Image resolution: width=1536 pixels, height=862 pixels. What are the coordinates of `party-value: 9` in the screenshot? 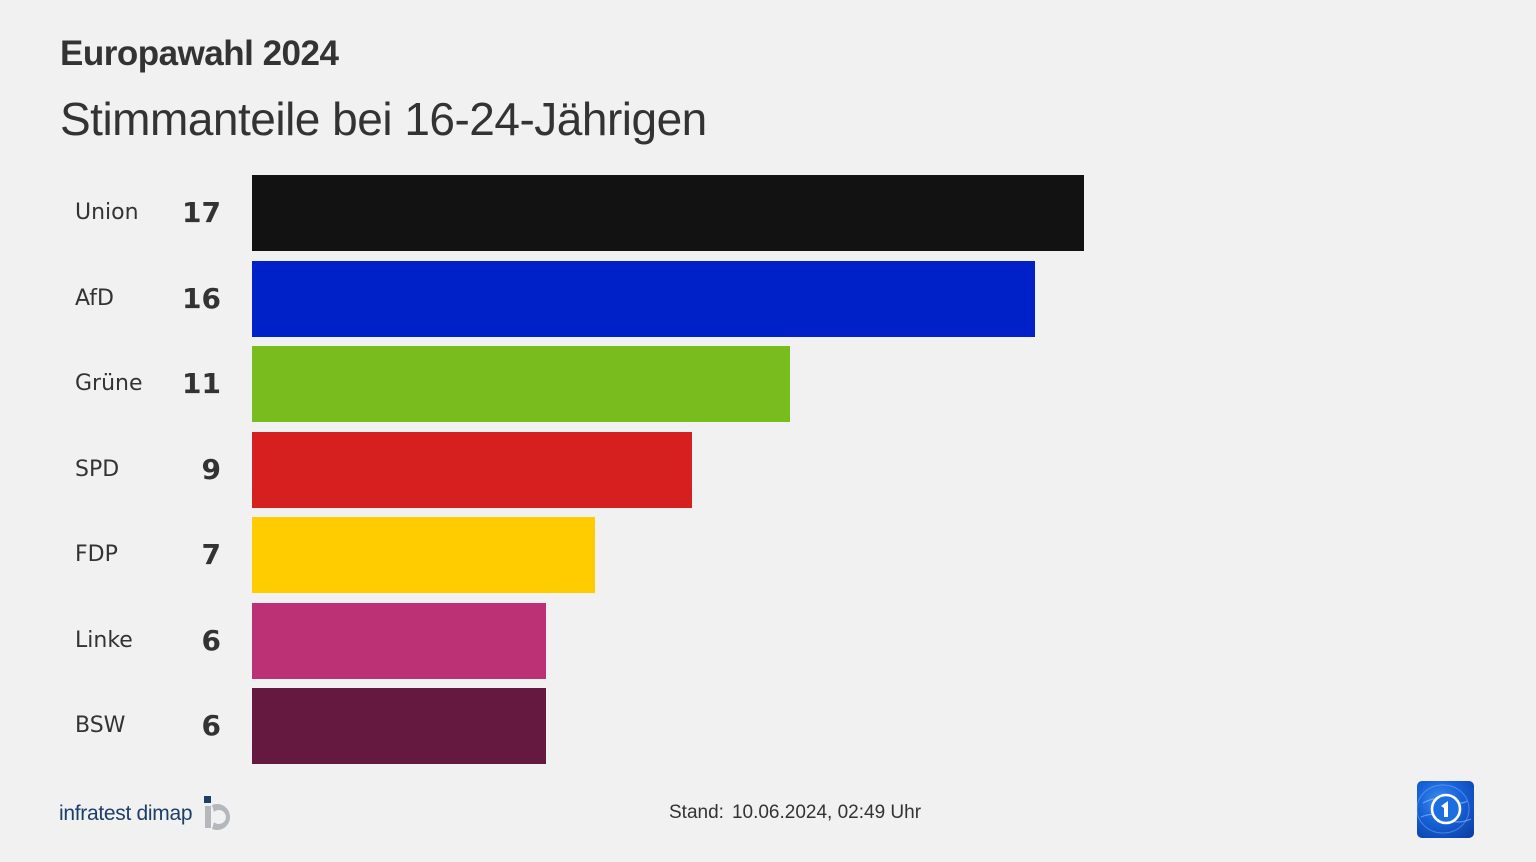 It's located at (211, 469).